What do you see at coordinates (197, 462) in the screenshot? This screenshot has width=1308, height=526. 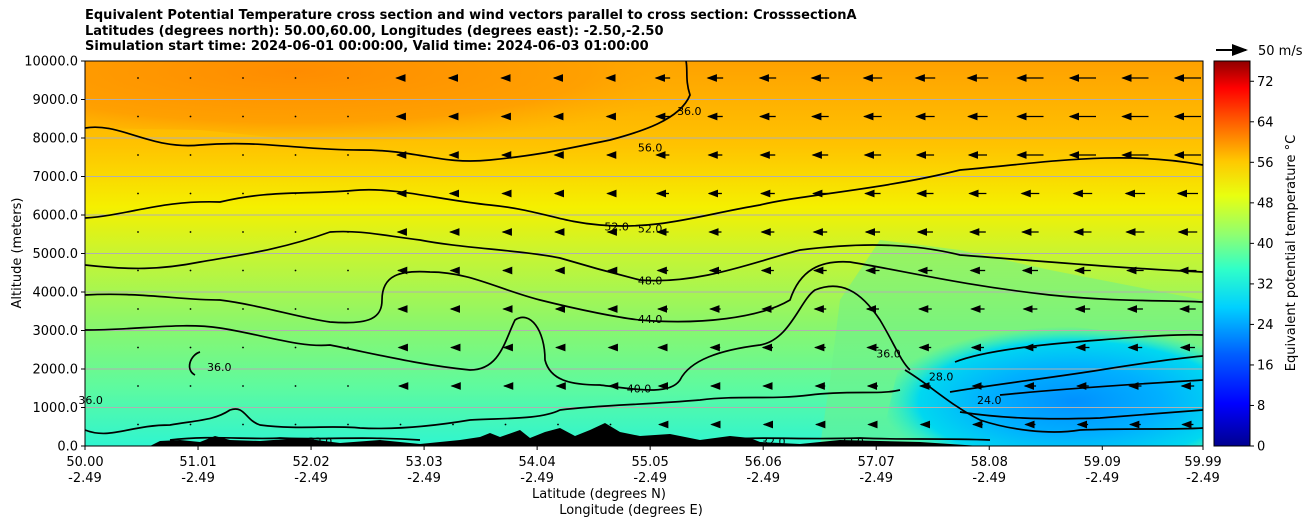 I see `x-tick-label-lat: 51.01` at bounding box center [197, 462].